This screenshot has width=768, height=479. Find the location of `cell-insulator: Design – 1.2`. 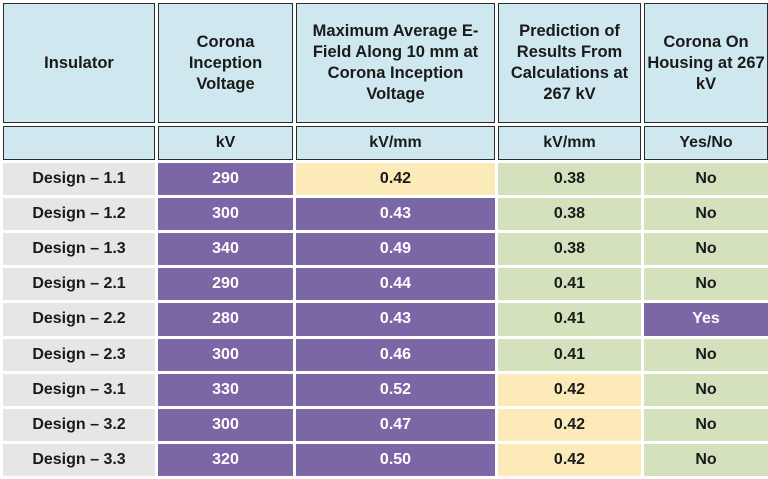

cell-insulator: Design – 1.2 is located at coordinates (79, 214).